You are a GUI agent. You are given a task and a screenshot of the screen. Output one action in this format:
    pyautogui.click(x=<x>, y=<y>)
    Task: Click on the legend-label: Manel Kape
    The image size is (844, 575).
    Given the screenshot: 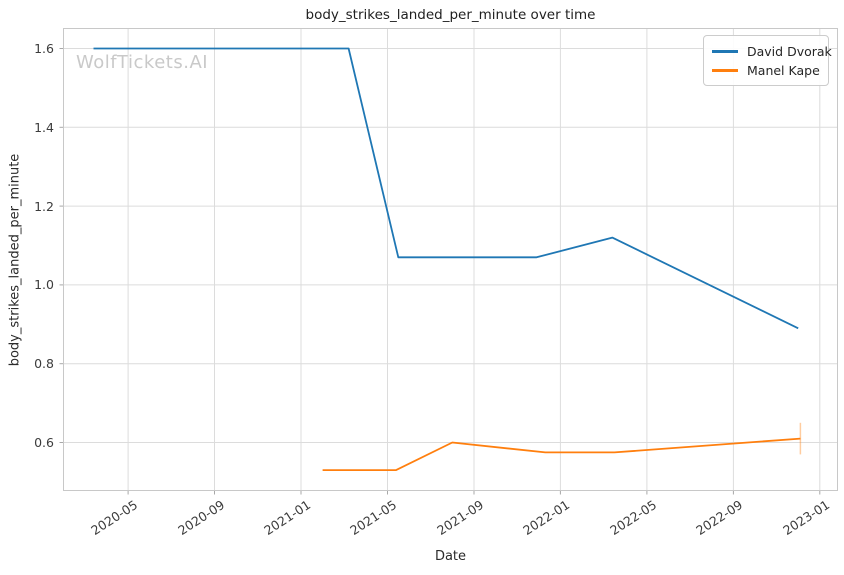 What is the action you would take?
    pyautogui.click(x=783, y=70)
    